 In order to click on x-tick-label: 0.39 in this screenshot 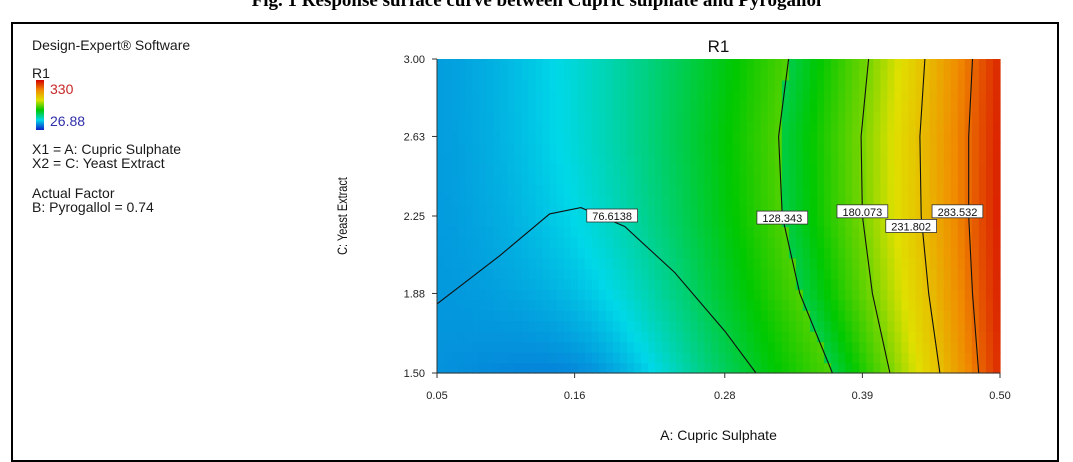, I will do `click(862, 396)`.